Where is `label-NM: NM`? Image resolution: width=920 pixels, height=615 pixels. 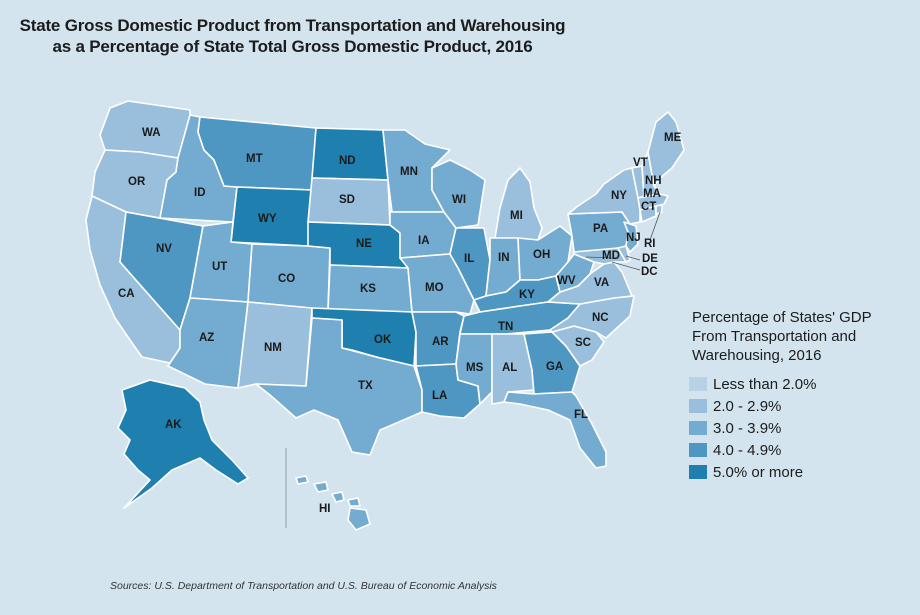 label-NM: NM is located at coordinates (273, 348).